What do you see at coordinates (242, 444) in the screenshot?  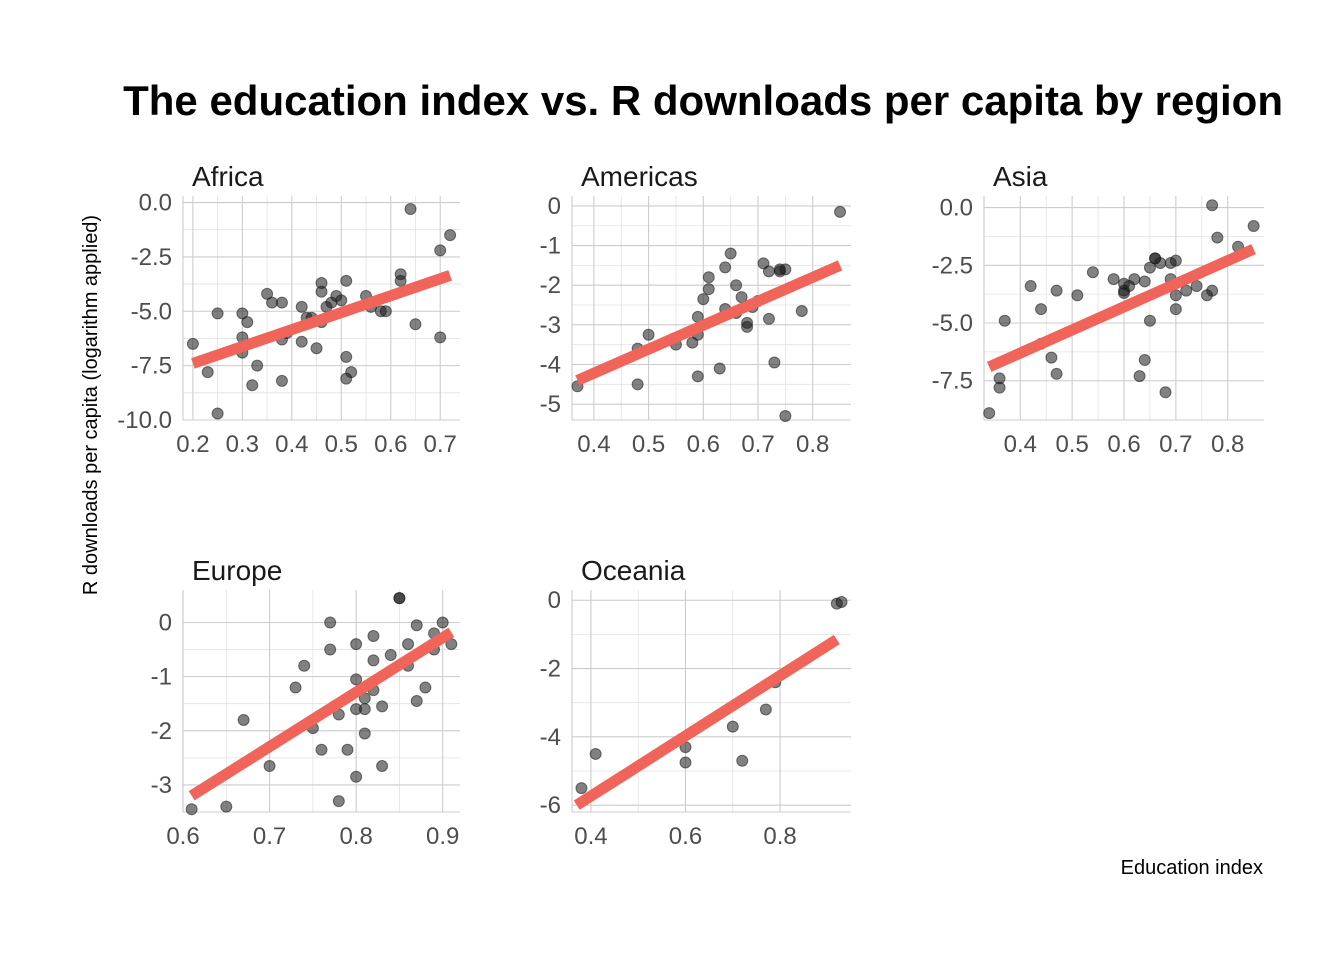 I see `x-tick-label: 0.3` at bounding box center [242, 444].